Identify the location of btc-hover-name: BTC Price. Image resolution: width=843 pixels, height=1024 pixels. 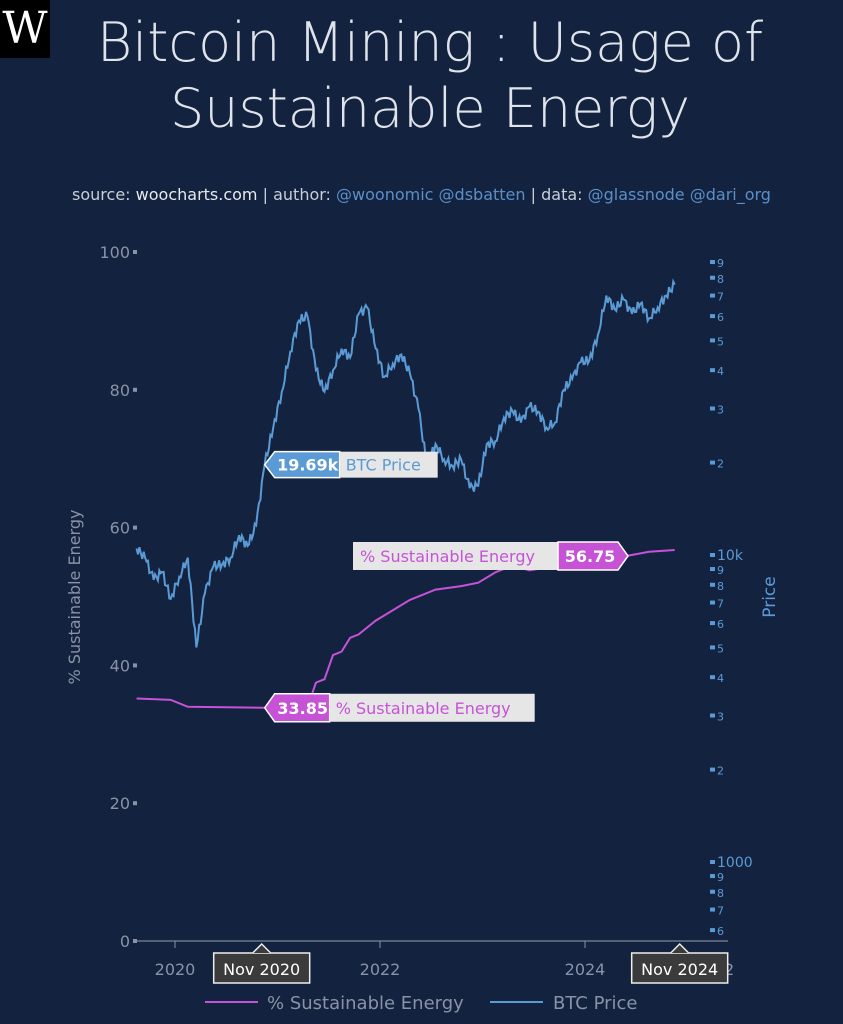
(383, 465).